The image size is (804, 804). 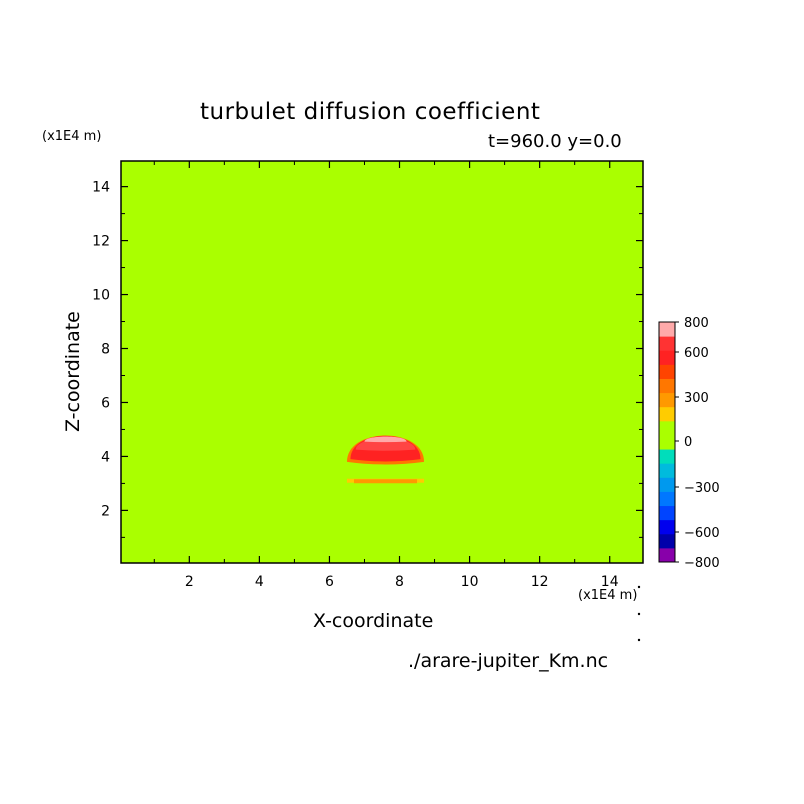 I want to click on colorbar-tick-label: −600, so click(x=702, y=533).